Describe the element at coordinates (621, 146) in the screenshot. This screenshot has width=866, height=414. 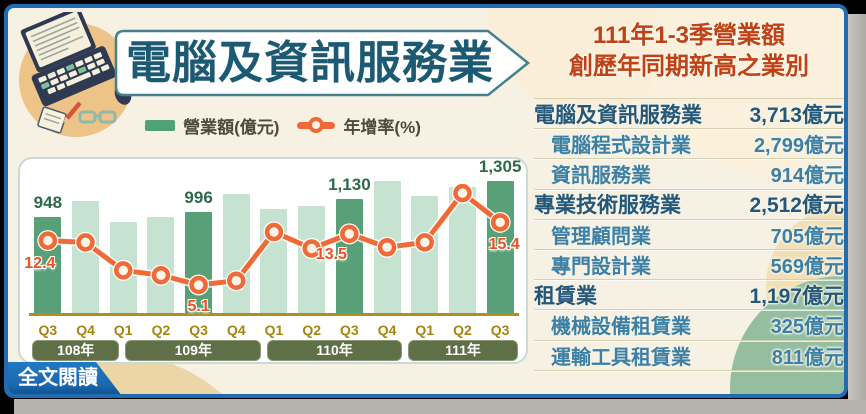
I see `industry-name: 電腦程式設計業` at that location.